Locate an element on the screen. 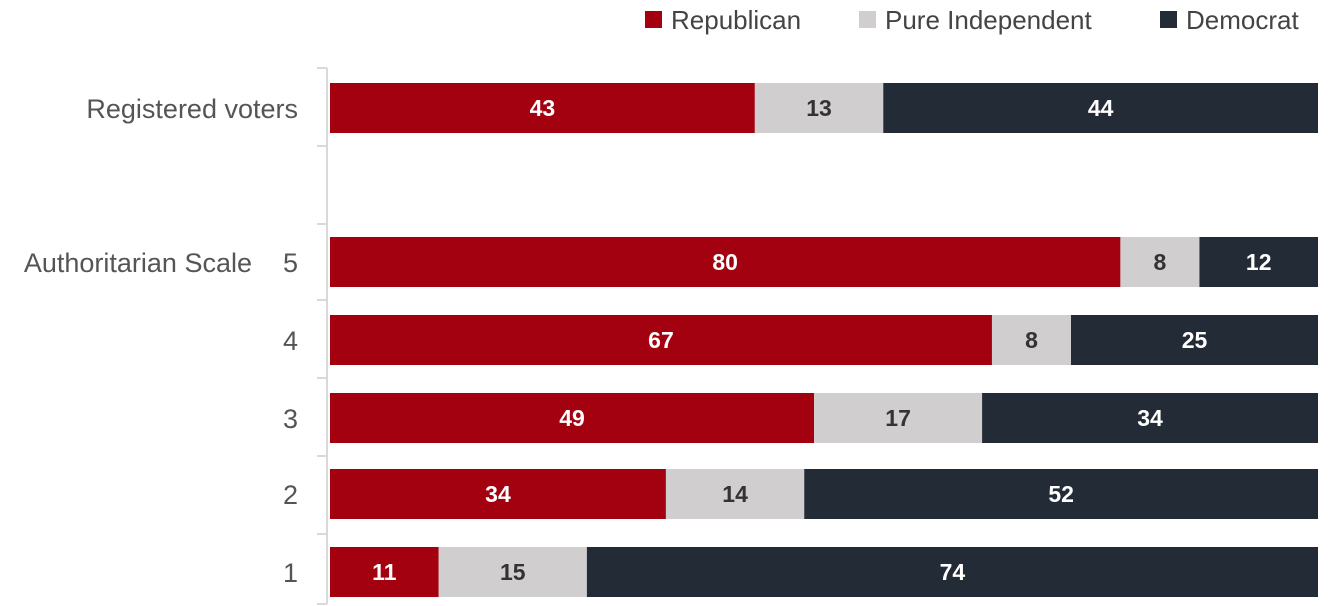 The height and width of the screenshot is (606, 1332). legend-label: Democrat is located at coordinates (1242, 20).